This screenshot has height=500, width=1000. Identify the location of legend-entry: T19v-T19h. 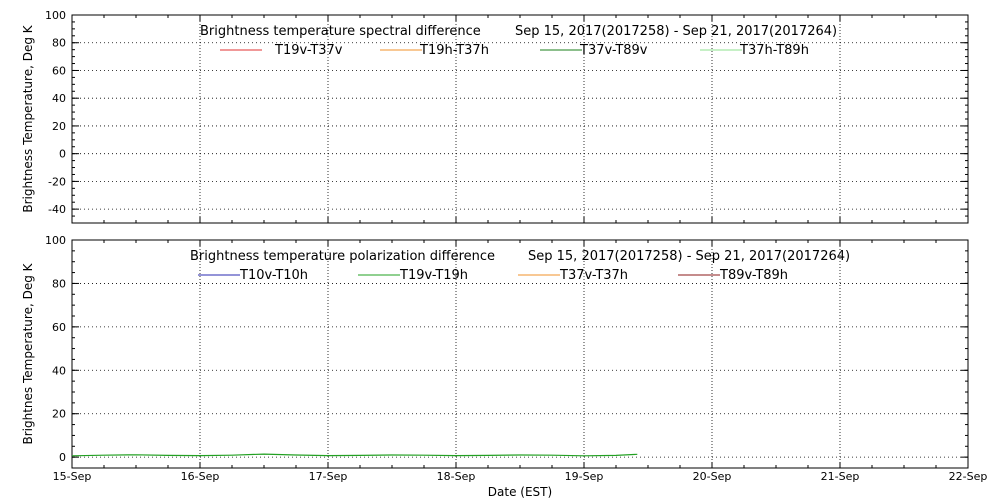
(433, 275).